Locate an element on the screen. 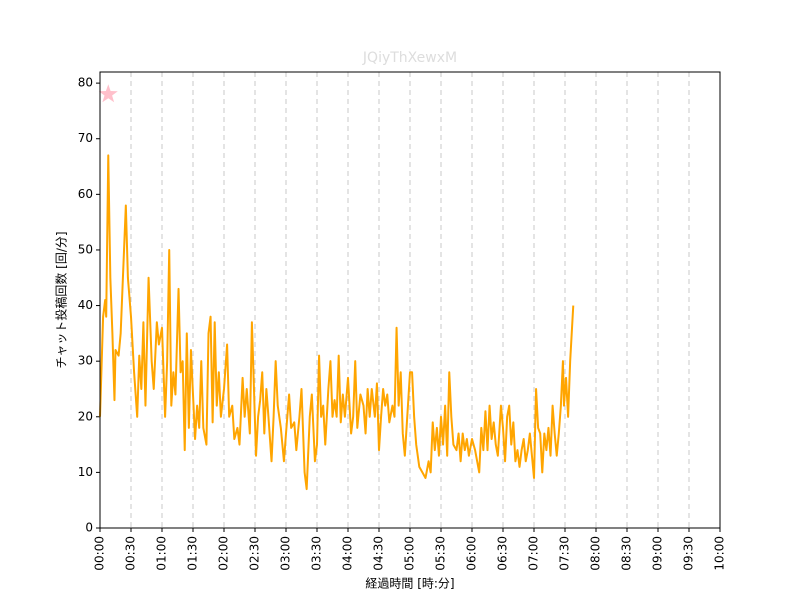 The width and height of the screenshot is (800, 600). x-tick-label: 05:30 is located at coordinates (441, 553).